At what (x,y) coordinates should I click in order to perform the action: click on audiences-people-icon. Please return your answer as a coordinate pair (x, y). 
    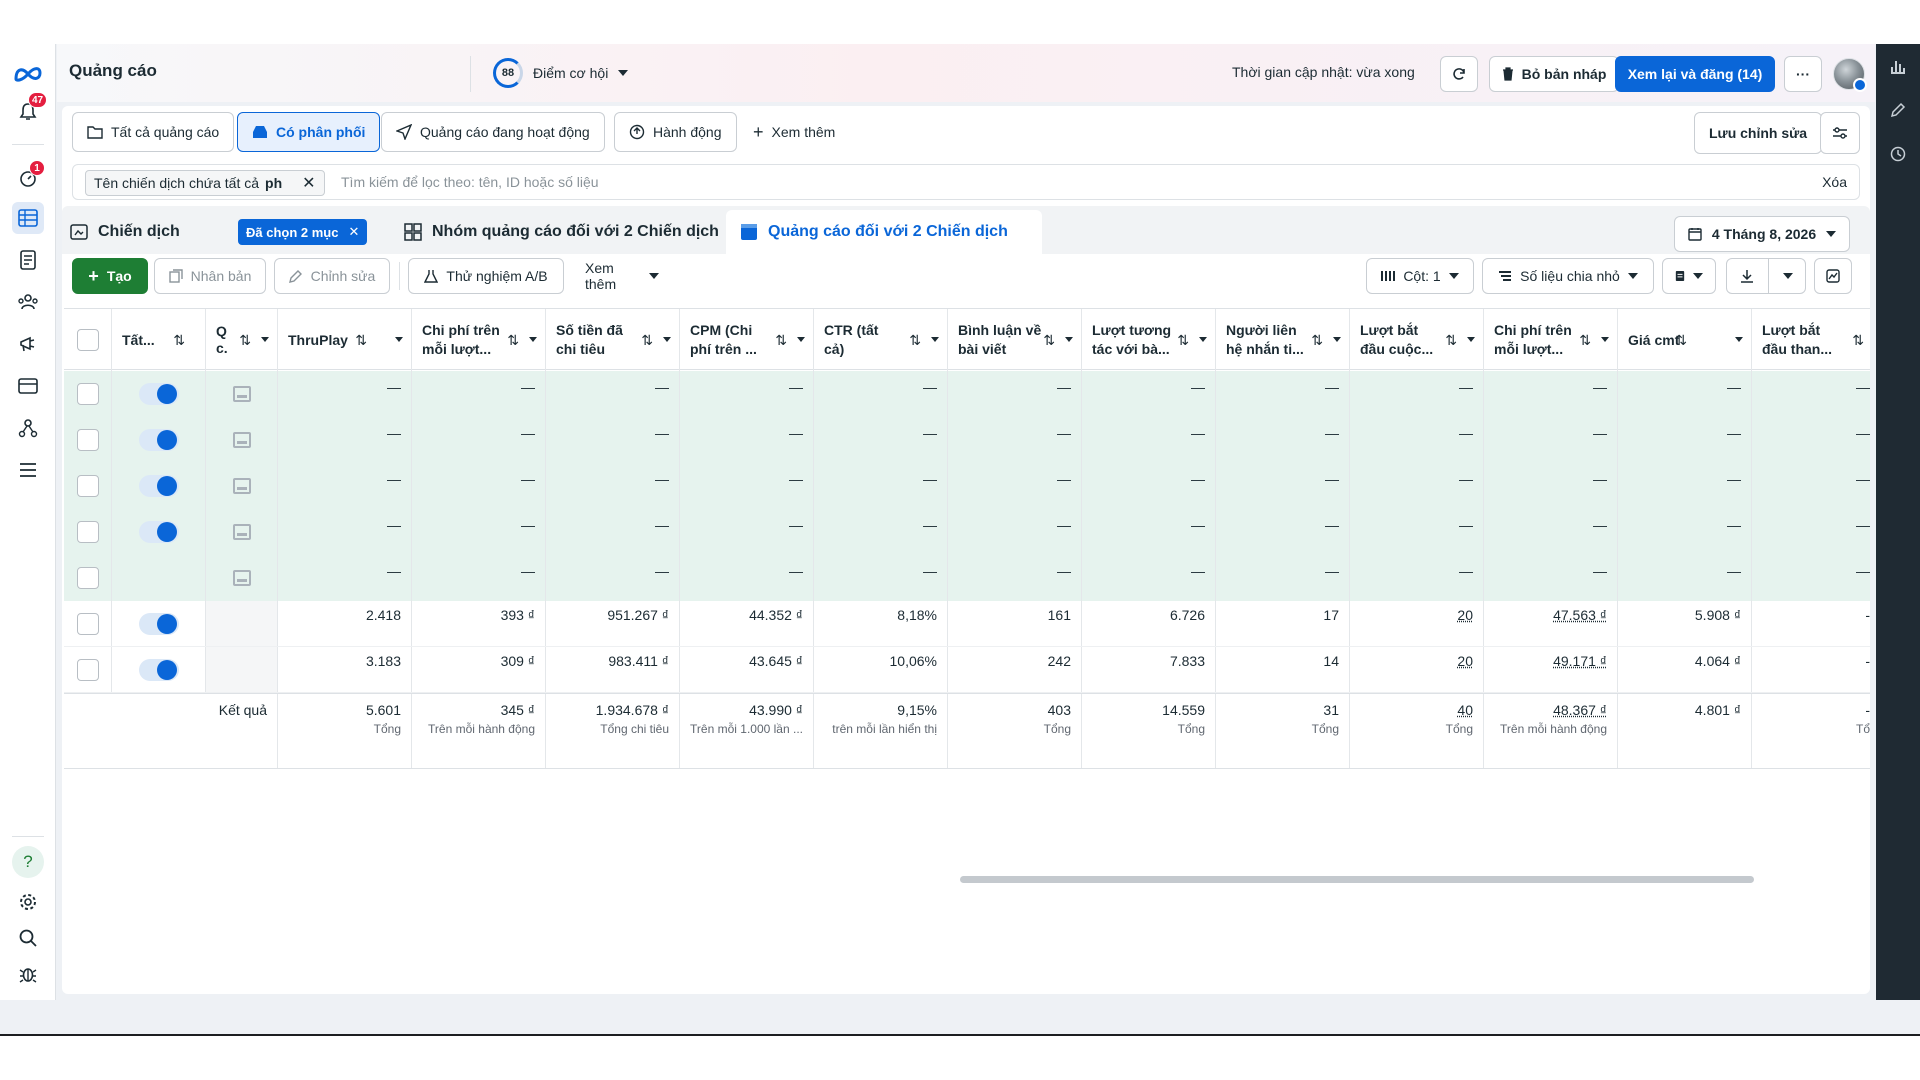
    Looking at the image, I should click on (28, 302).